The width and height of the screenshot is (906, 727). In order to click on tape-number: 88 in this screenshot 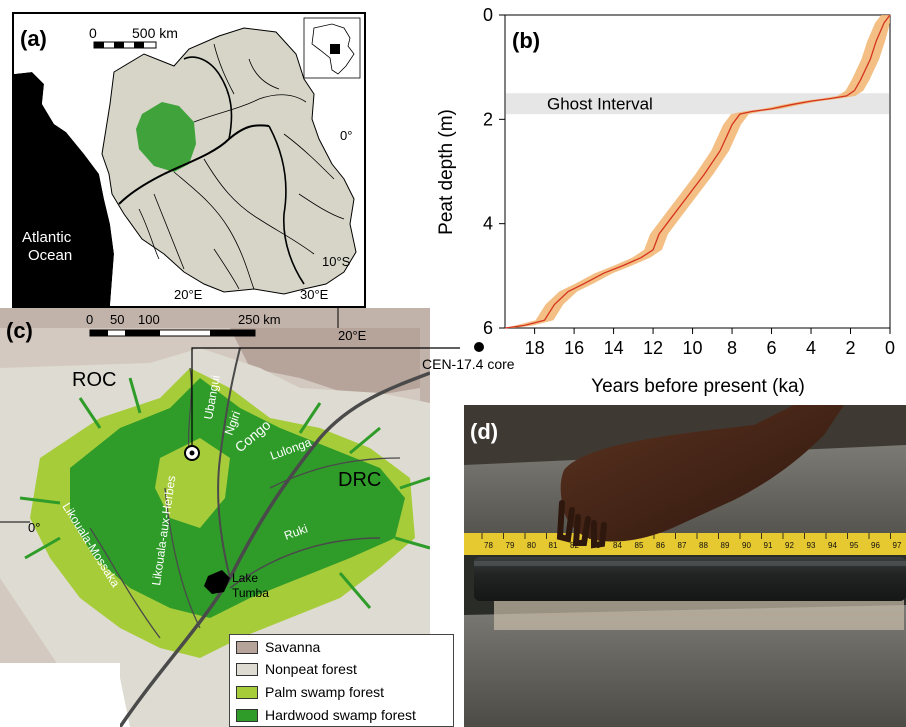, I will do `click(703, 545)`.